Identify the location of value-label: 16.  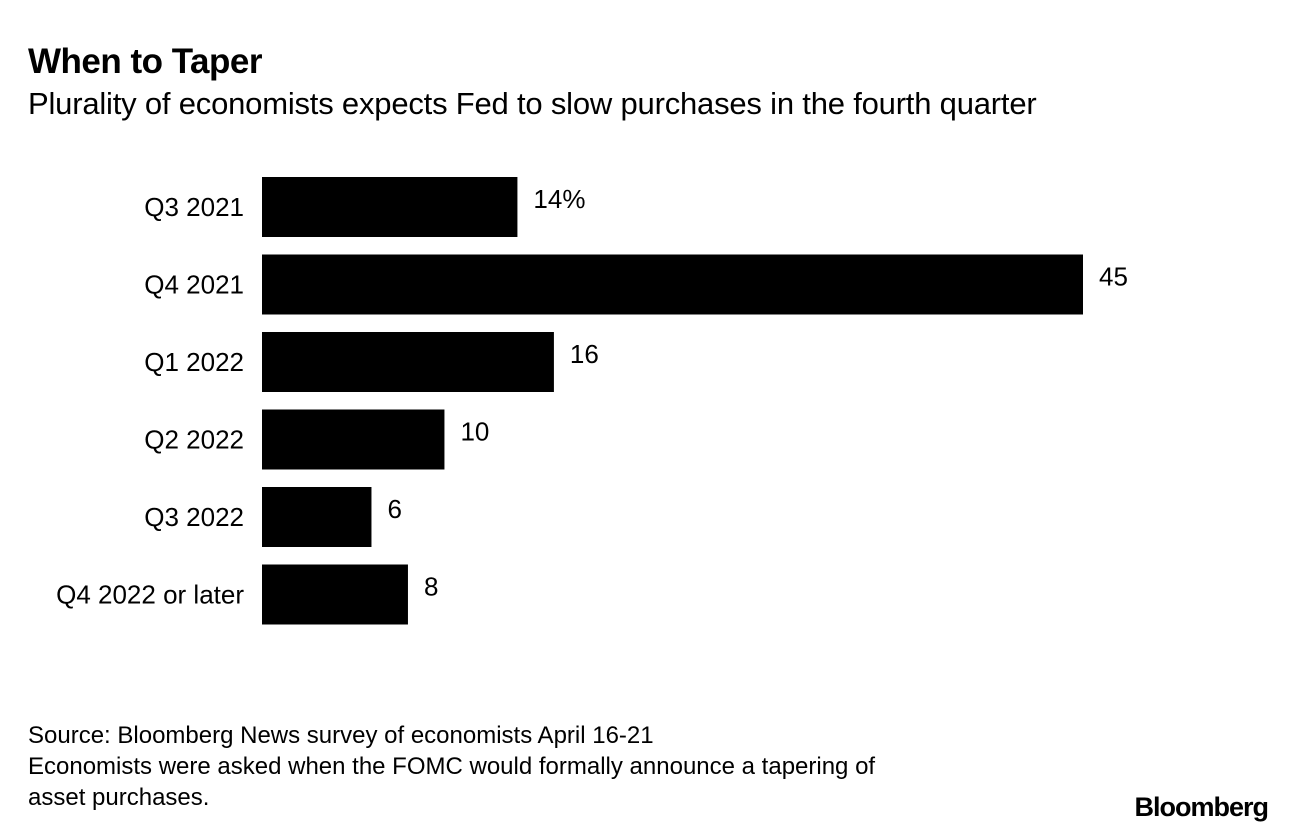
(584, 354).